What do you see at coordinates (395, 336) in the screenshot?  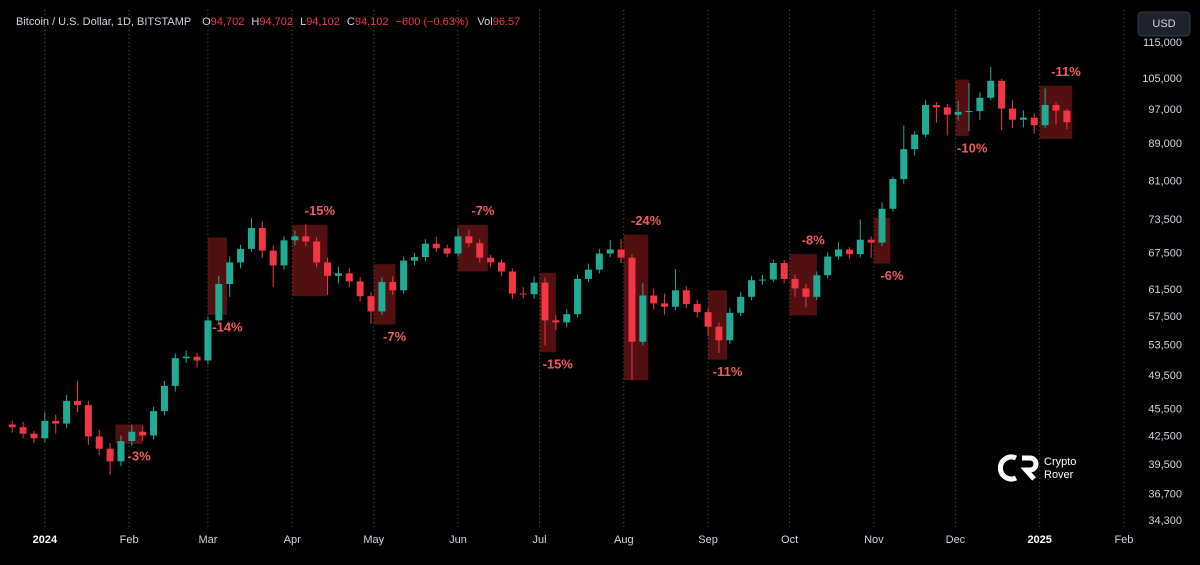 I see `drawdown-label: -7%` at bounding box center [395, 336].